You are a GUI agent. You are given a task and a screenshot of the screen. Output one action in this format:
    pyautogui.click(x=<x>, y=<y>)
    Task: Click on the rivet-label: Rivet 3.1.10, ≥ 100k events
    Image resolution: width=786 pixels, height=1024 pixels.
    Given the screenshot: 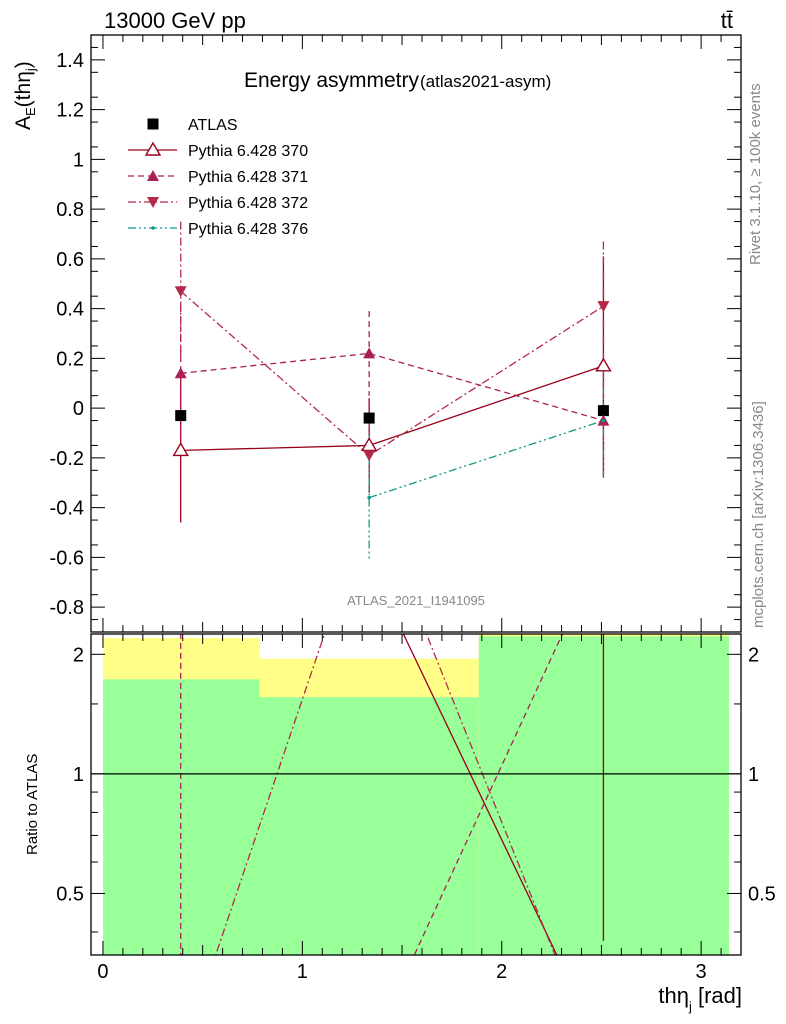 What is the action you would take?
    pyautogui.click(x=755, y=174)
    